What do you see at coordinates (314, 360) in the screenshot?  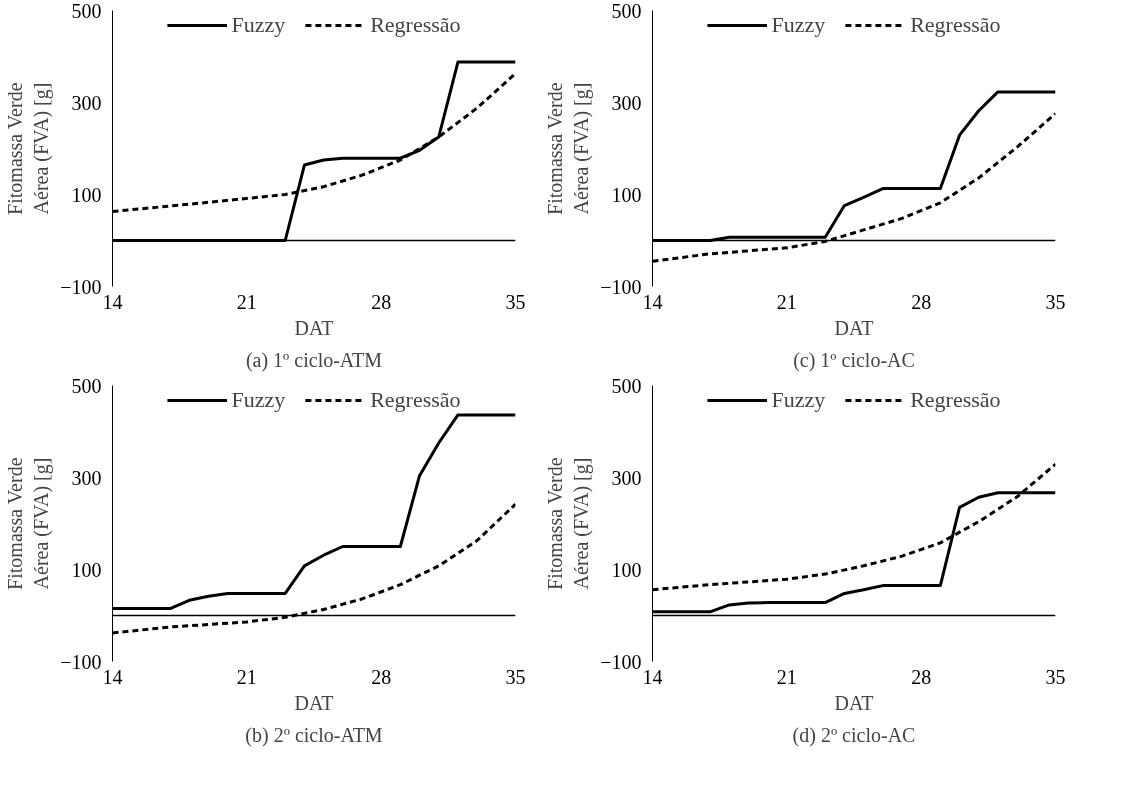 I see `text: (a) 1º ciclo-ATM` at bounding box center [314, 360].